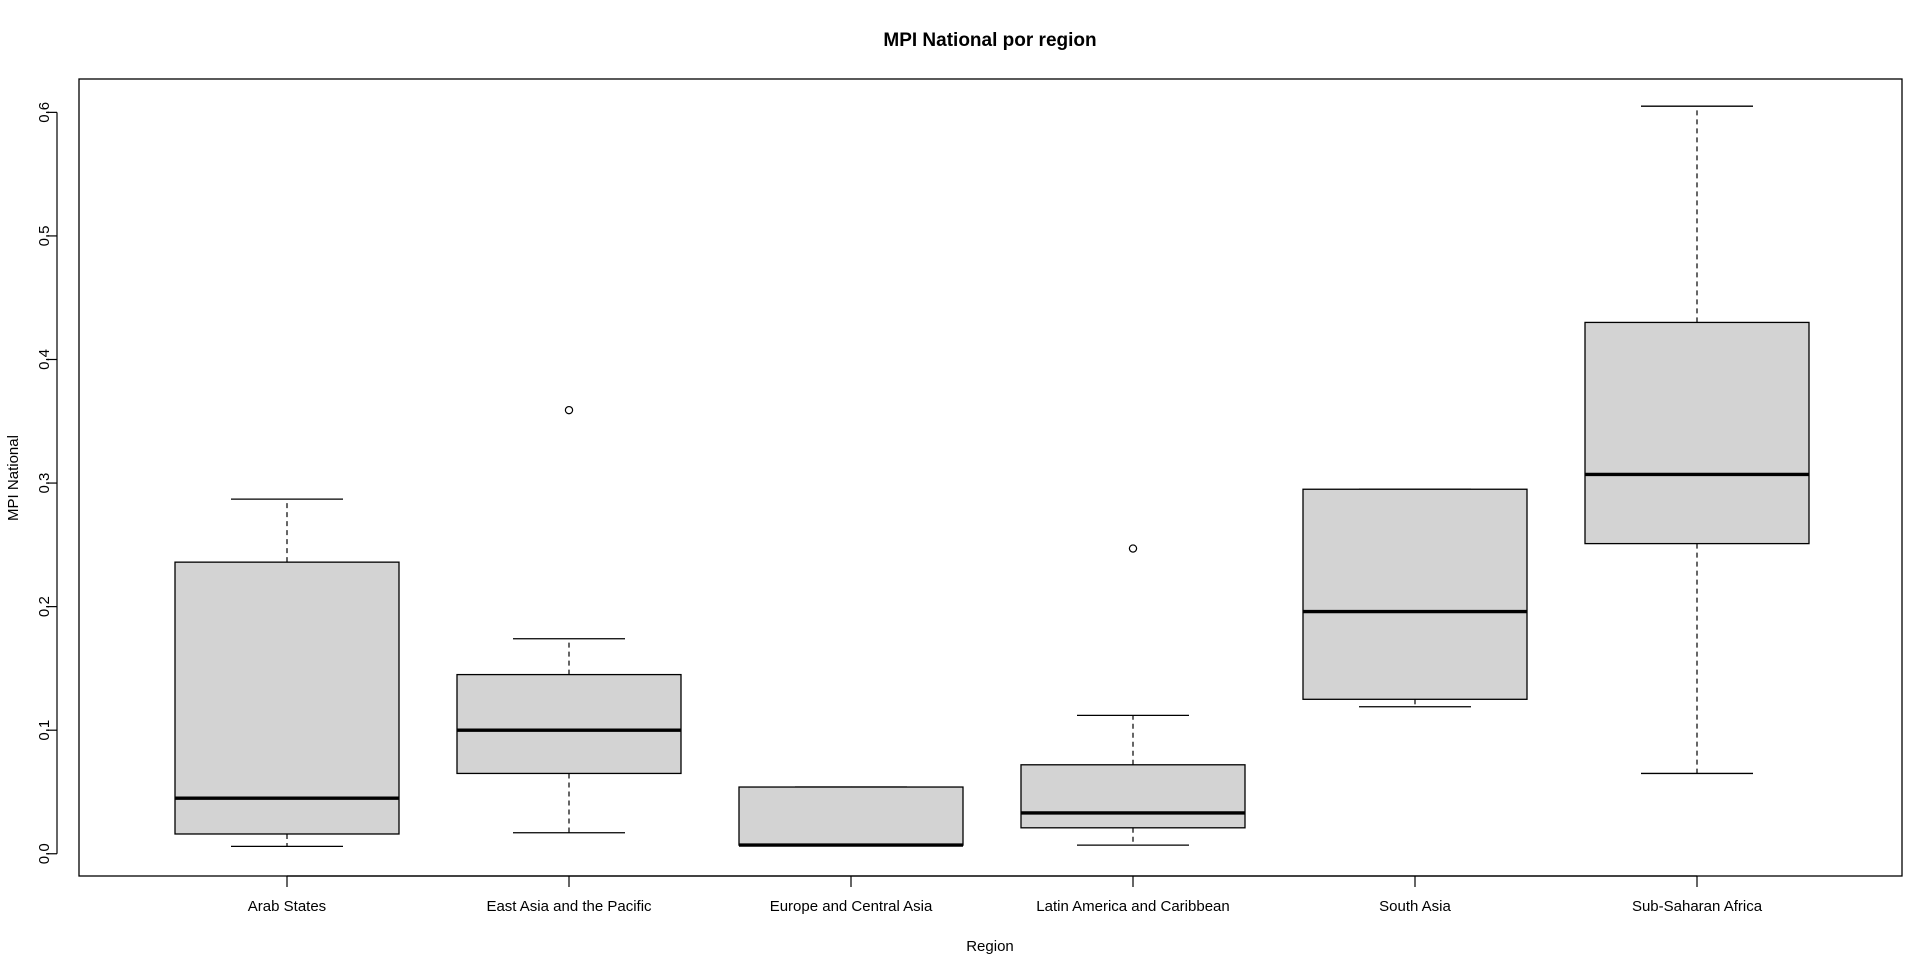 The width and height of the screenshot is (1920, 962). What do you see at coordinates (1697, 906) in the screenshot?
I see `x-tick-label: Sub-Saharan Africa` at bounding box center [1697, 906].